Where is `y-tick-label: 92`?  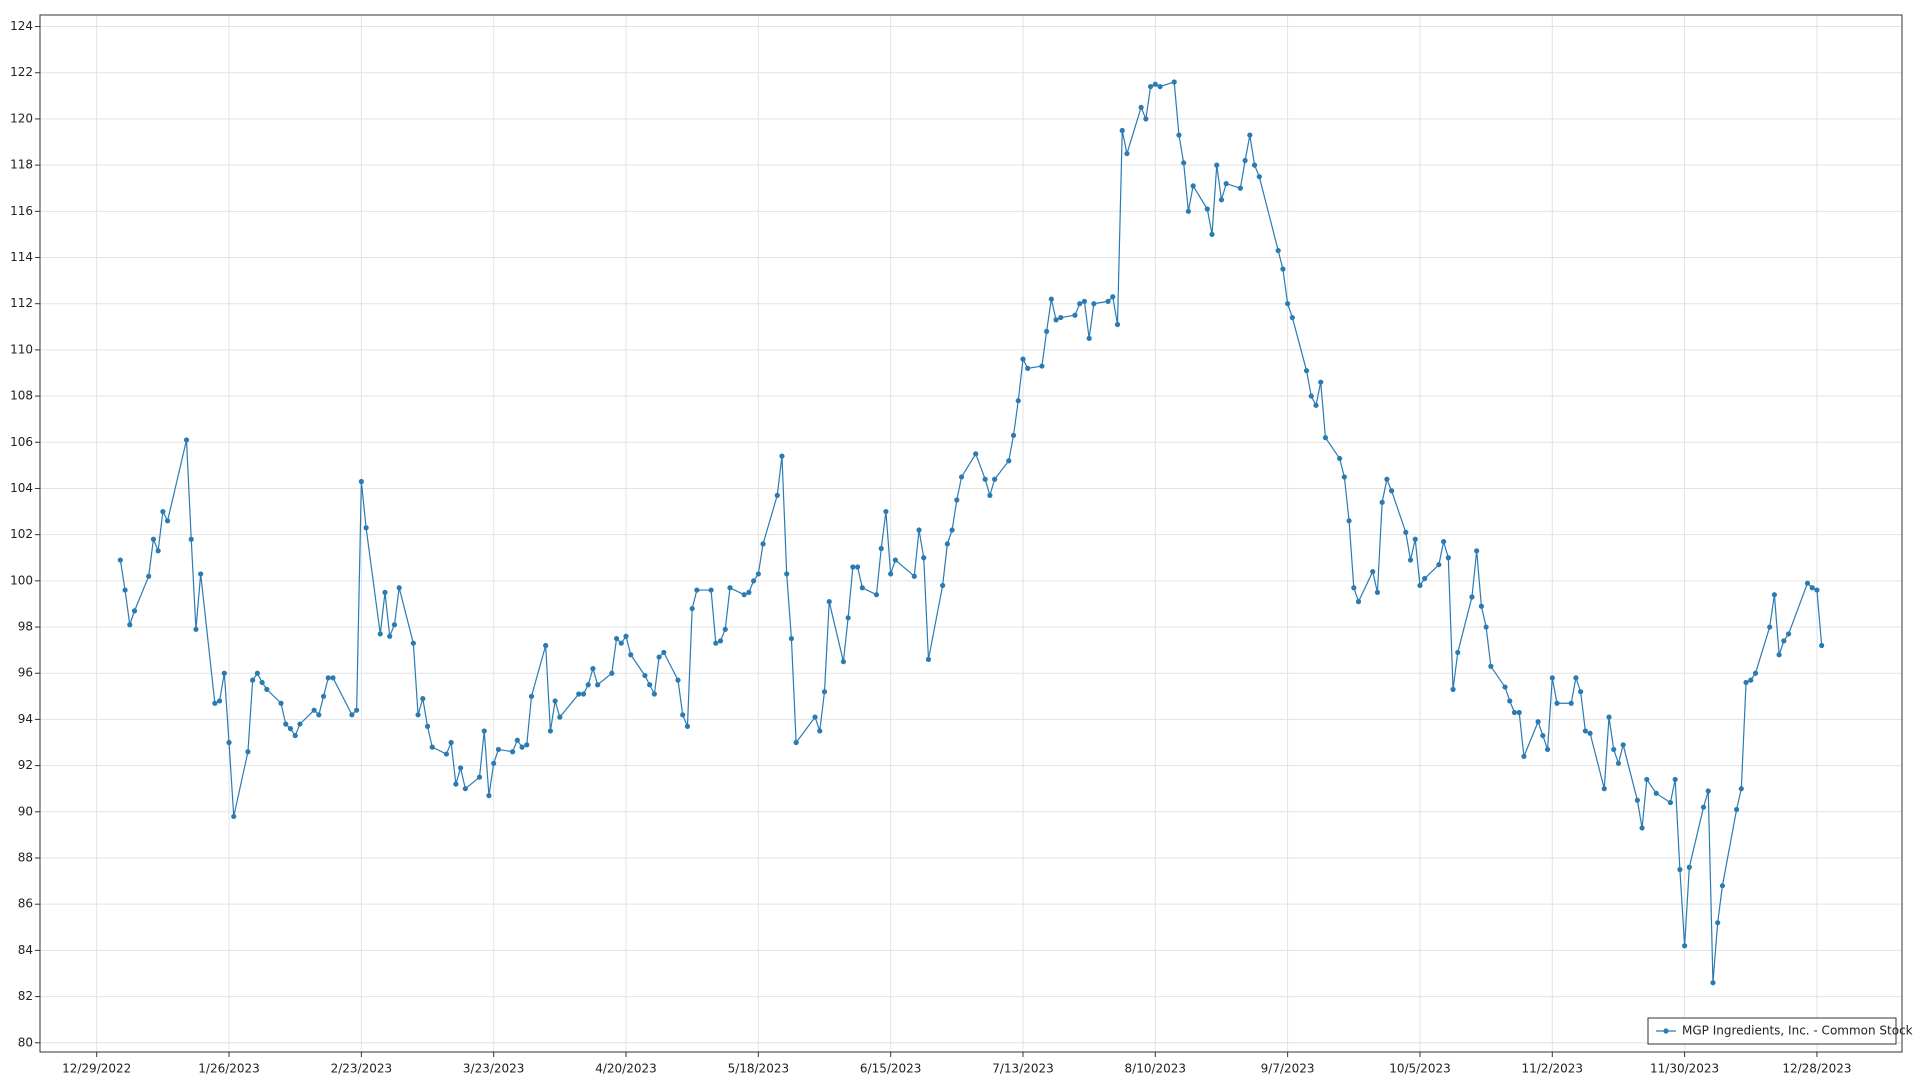 y-tick-label: 92 is located at coordinates (25, 765).